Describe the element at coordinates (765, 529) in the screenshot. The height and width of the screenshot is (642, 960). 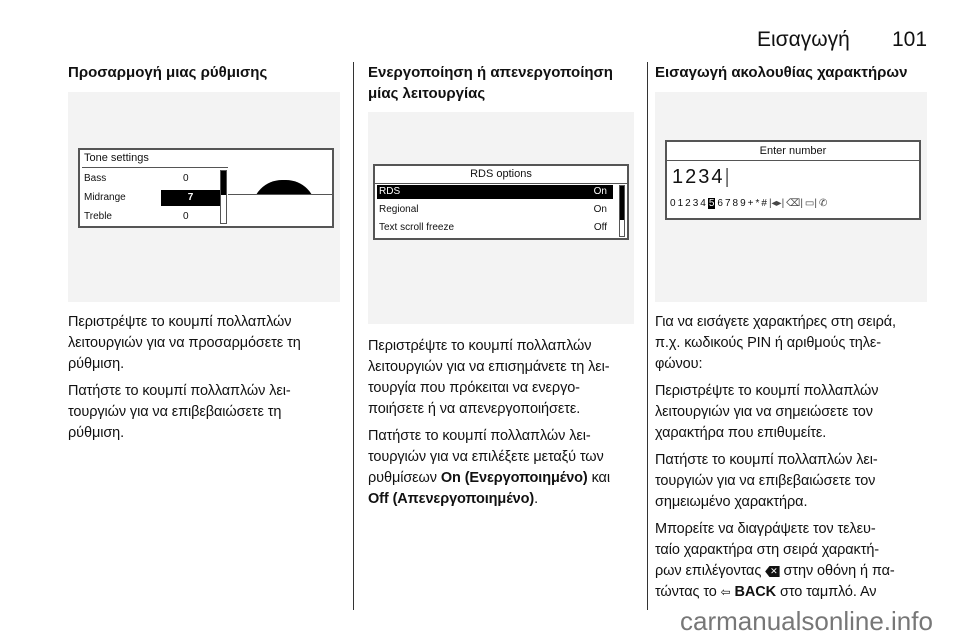
I see `text-line: Μπορείτε να διαγράψετε τον τελευ-` at that location.